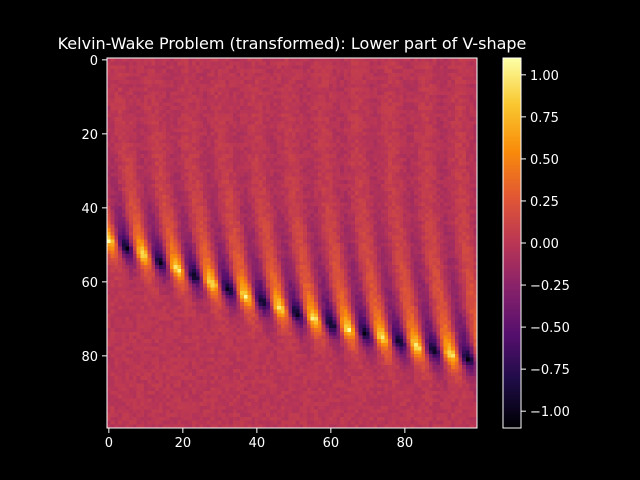 The height and width of the screenshot is (480, 640). I want to click on y-tick-label: 40, so click(89, 209).